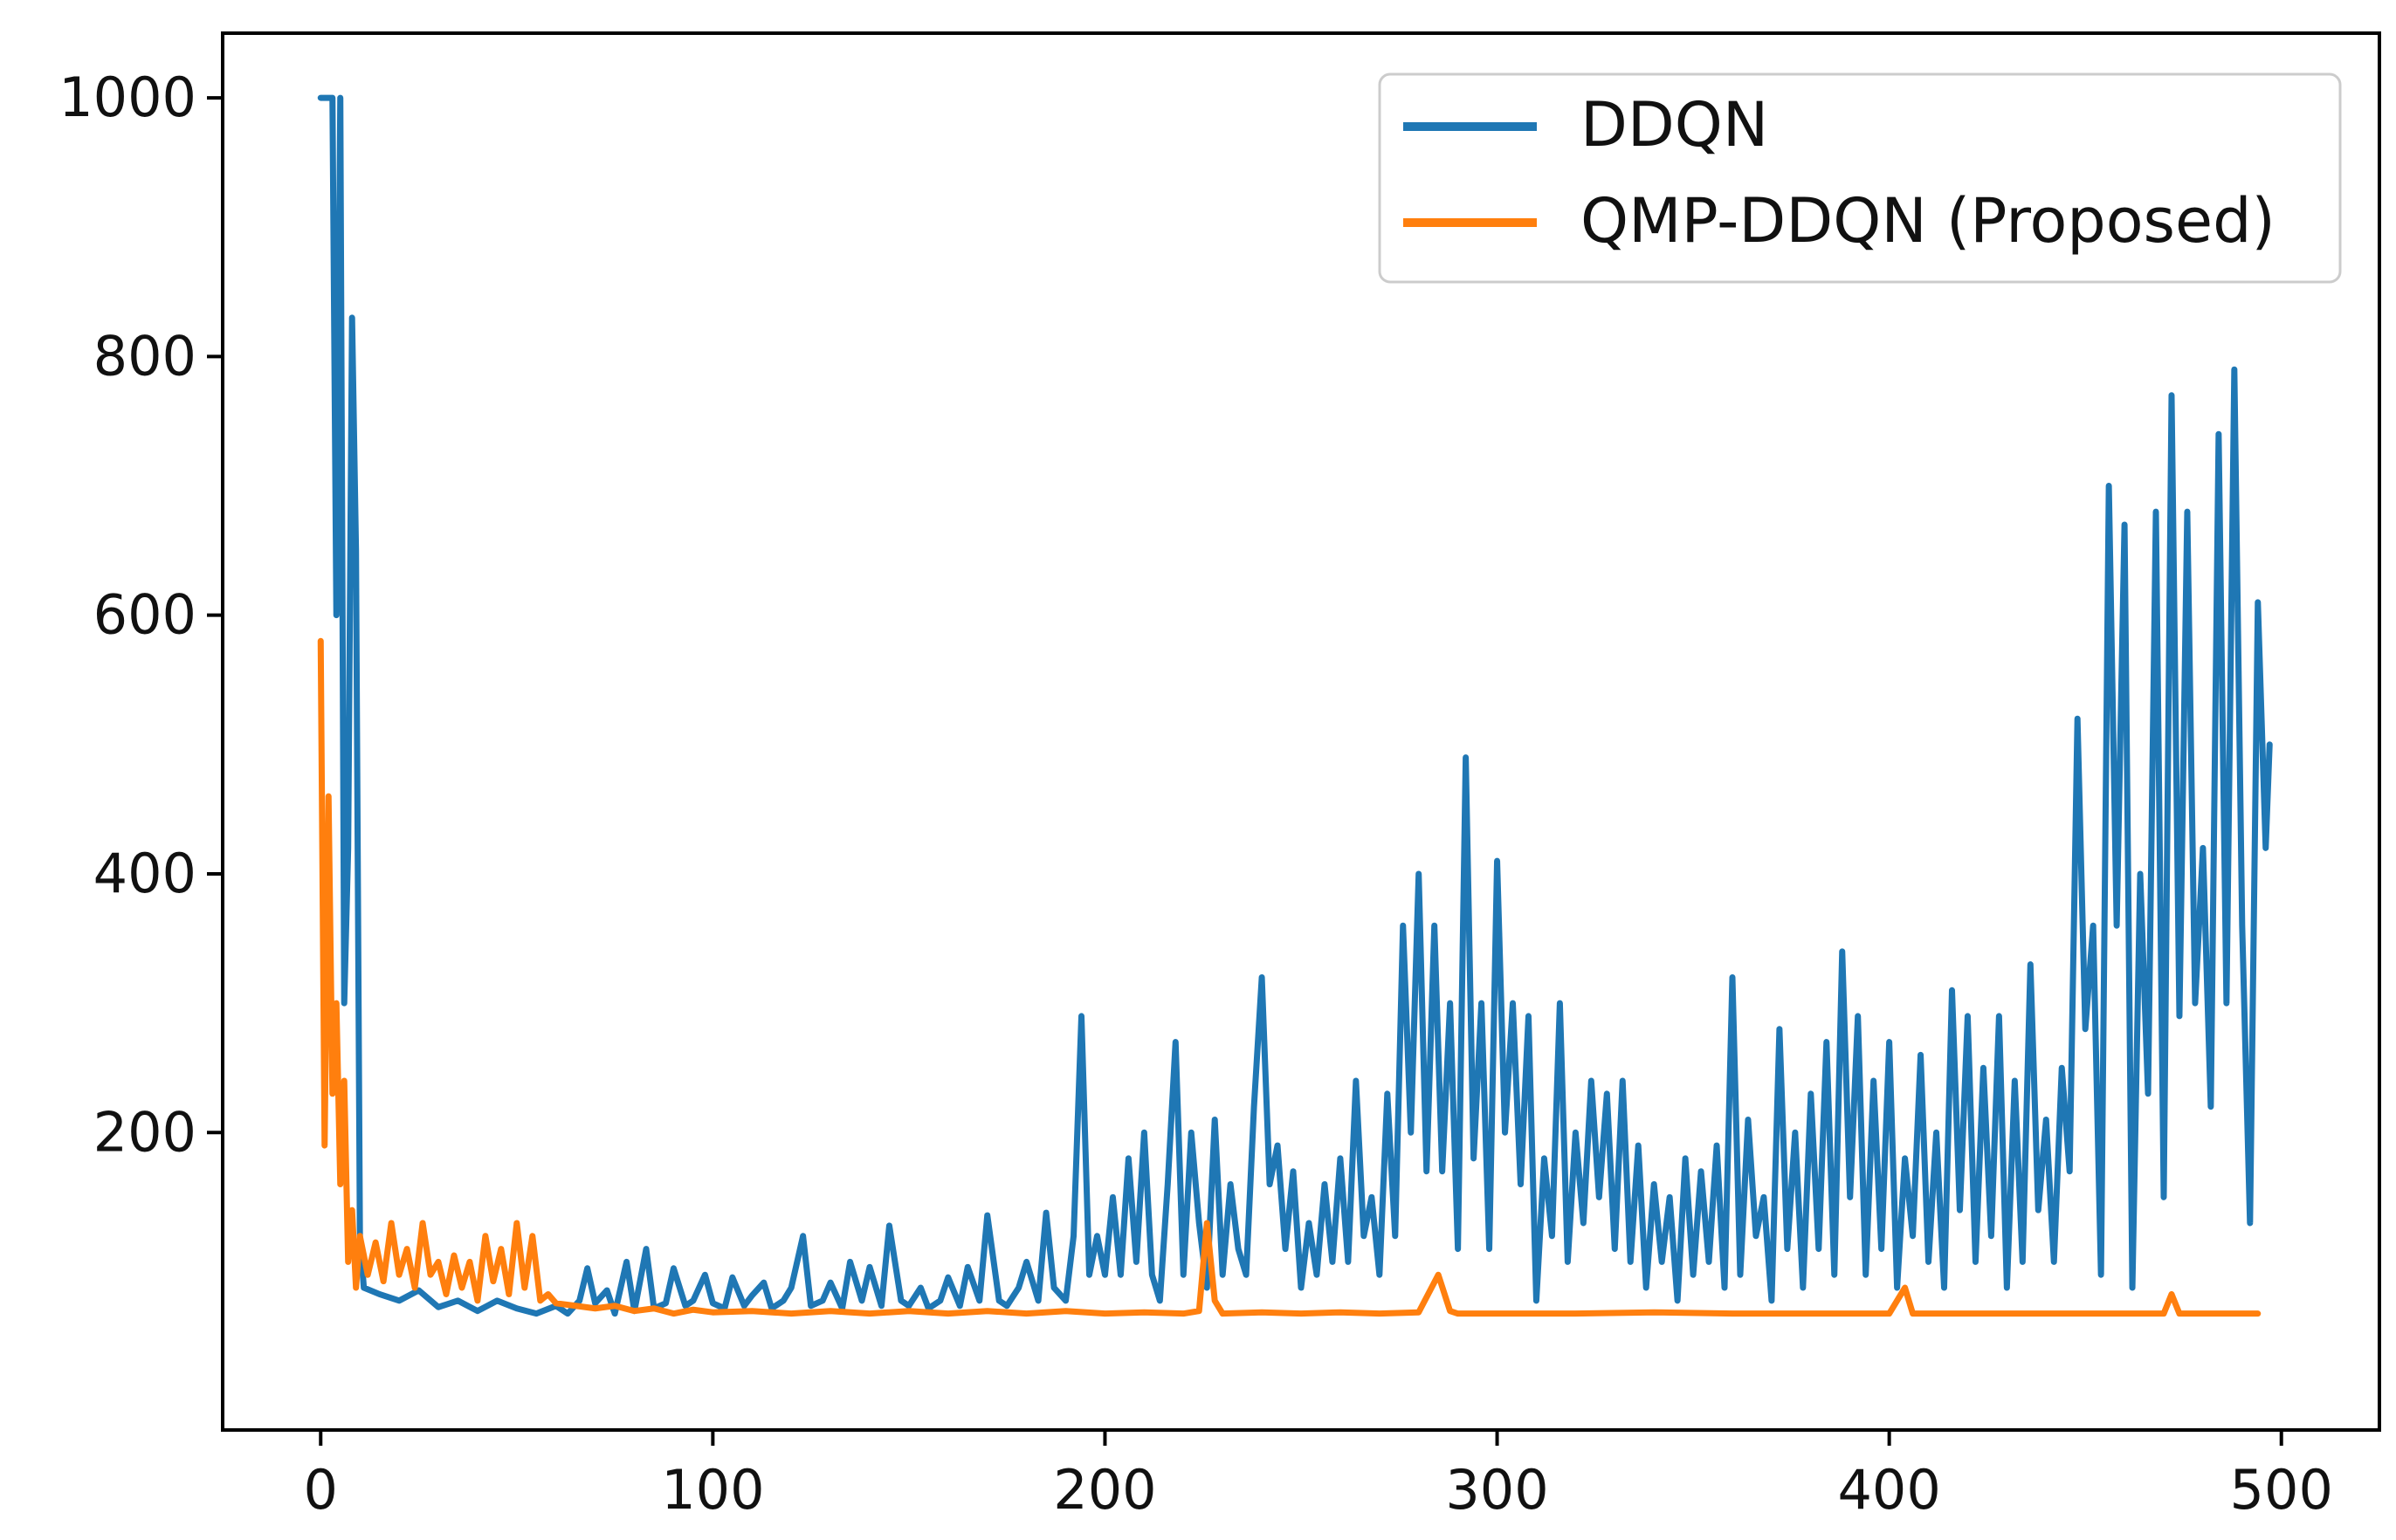 The image size is (2396, 1540). What do you see at coordinates (1928, 221) in the screenshot?
I see `legend-label-qmp-ddqn: QMP-DDQN (Proposed)` at bounding box center [1928, 221].